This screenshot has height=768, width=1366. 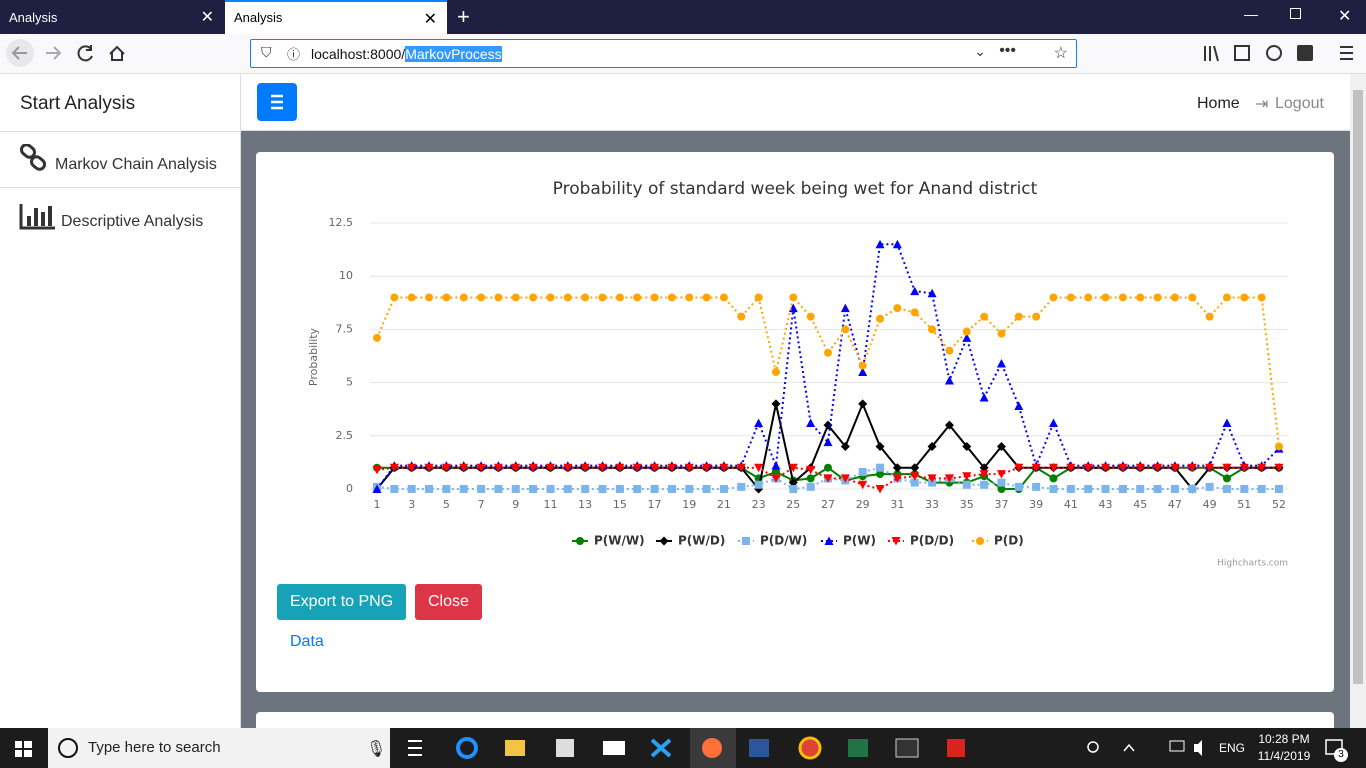 I want to click on volume-icon, so click(x=1198, y=748).